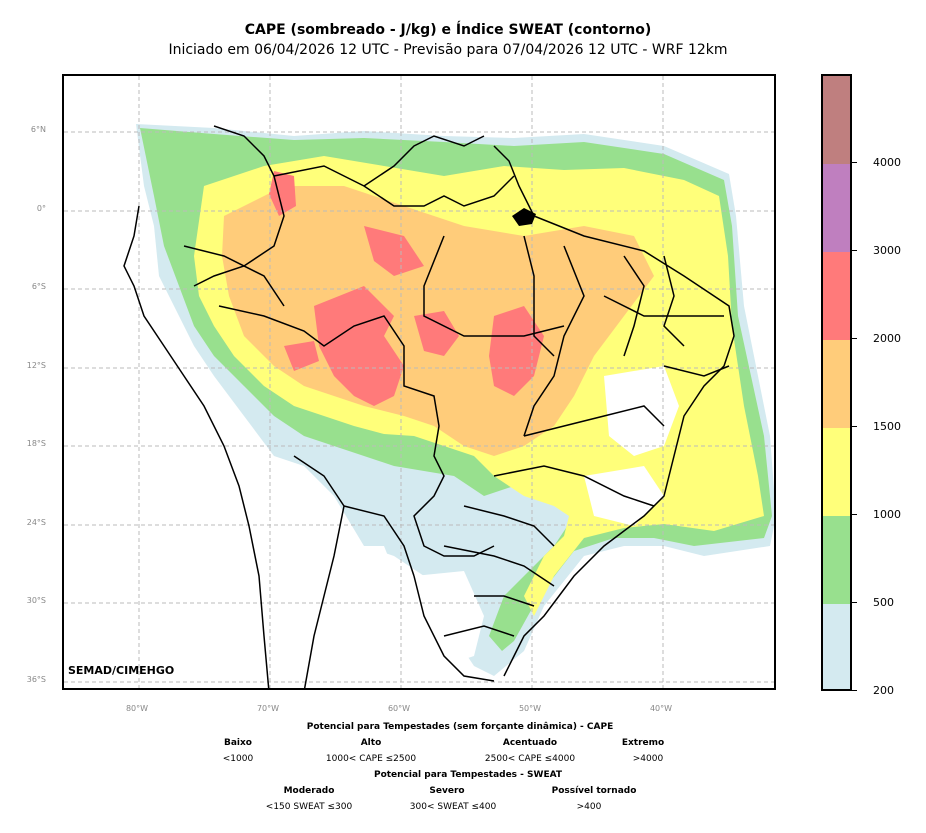  What do you see at coordinates (36, 679) in the screenshot?
I see `lat-label-36s: 36°S` at bounding box center [36, 679].